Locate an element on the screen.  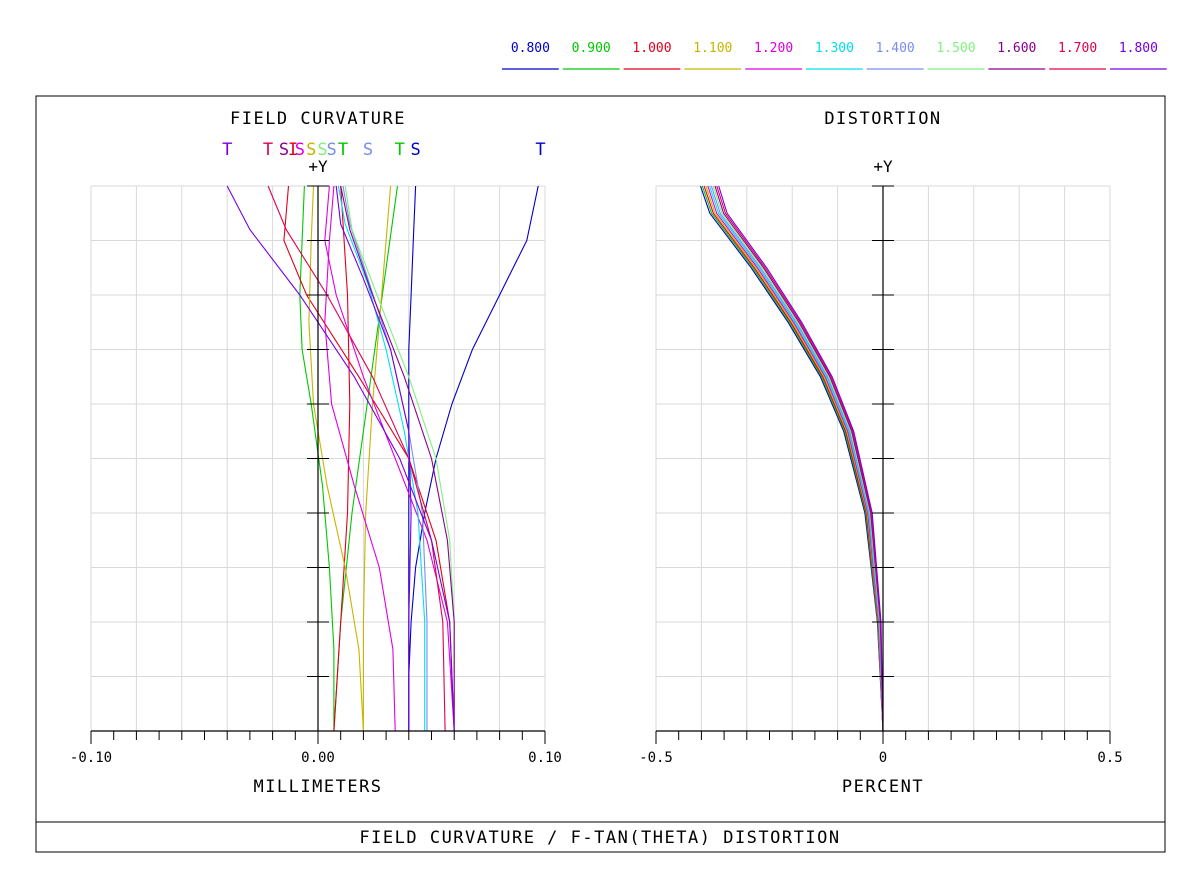
x-tick-label: 0 is located at coordinates (883, 758).